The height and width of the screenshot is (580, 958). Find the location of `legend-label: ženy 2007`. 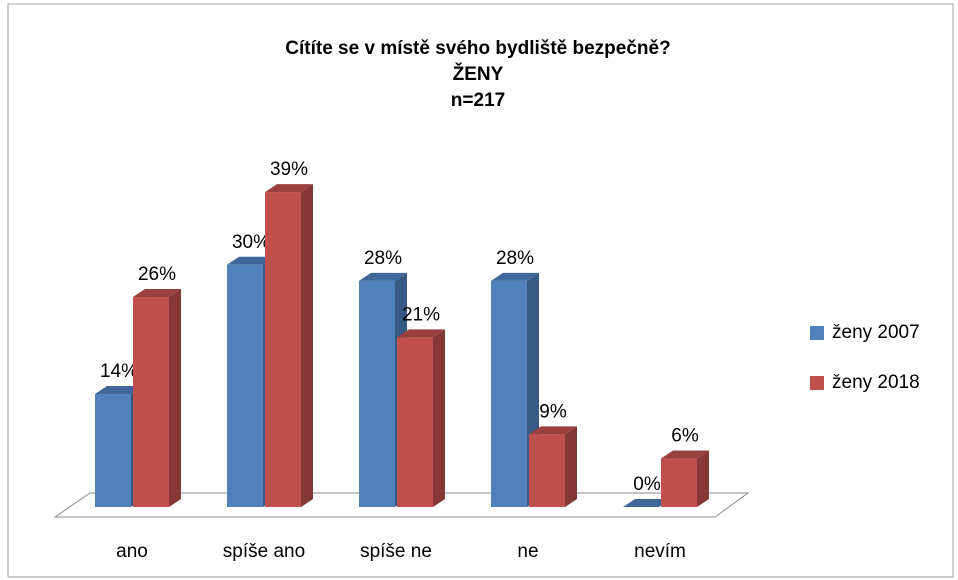

legend-label: ženy 2007 is located at coordinates (876, 332).